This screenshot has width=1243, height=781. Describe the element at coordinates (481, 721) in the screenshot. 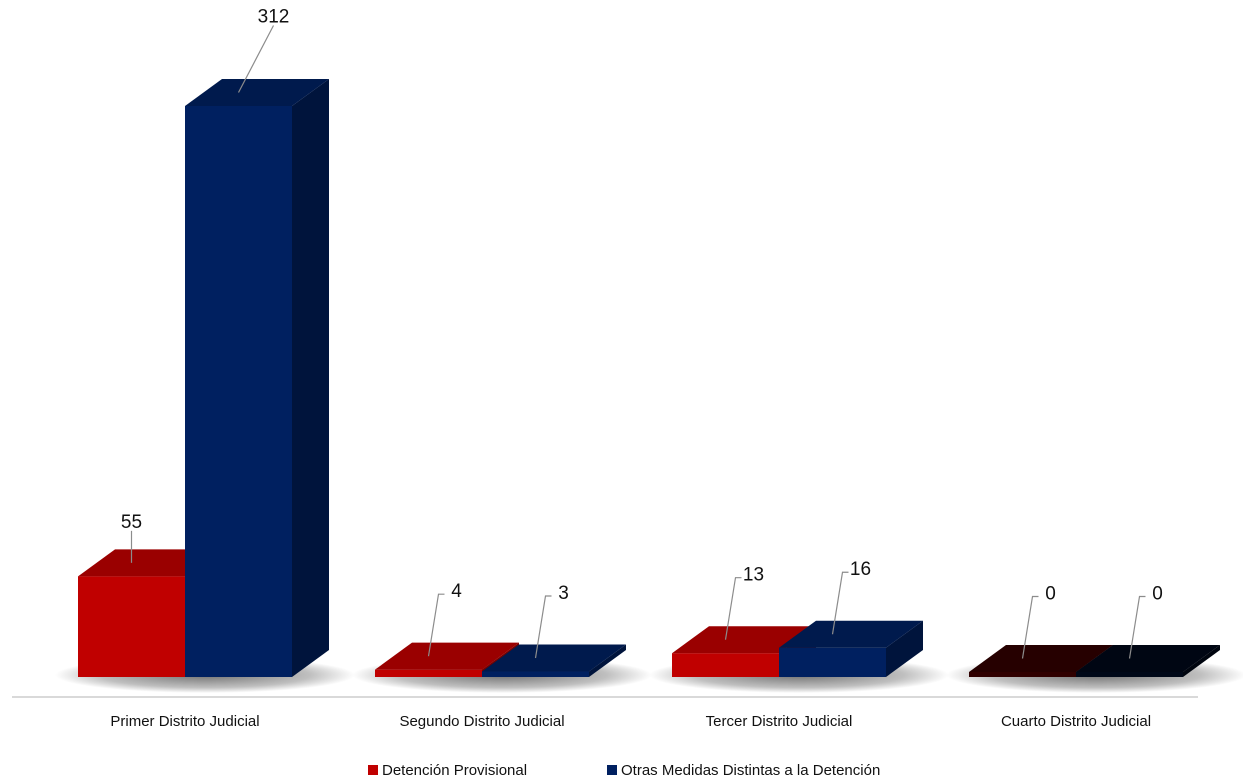

I see `category-label: Segundo Distrito Judicial` at that location.